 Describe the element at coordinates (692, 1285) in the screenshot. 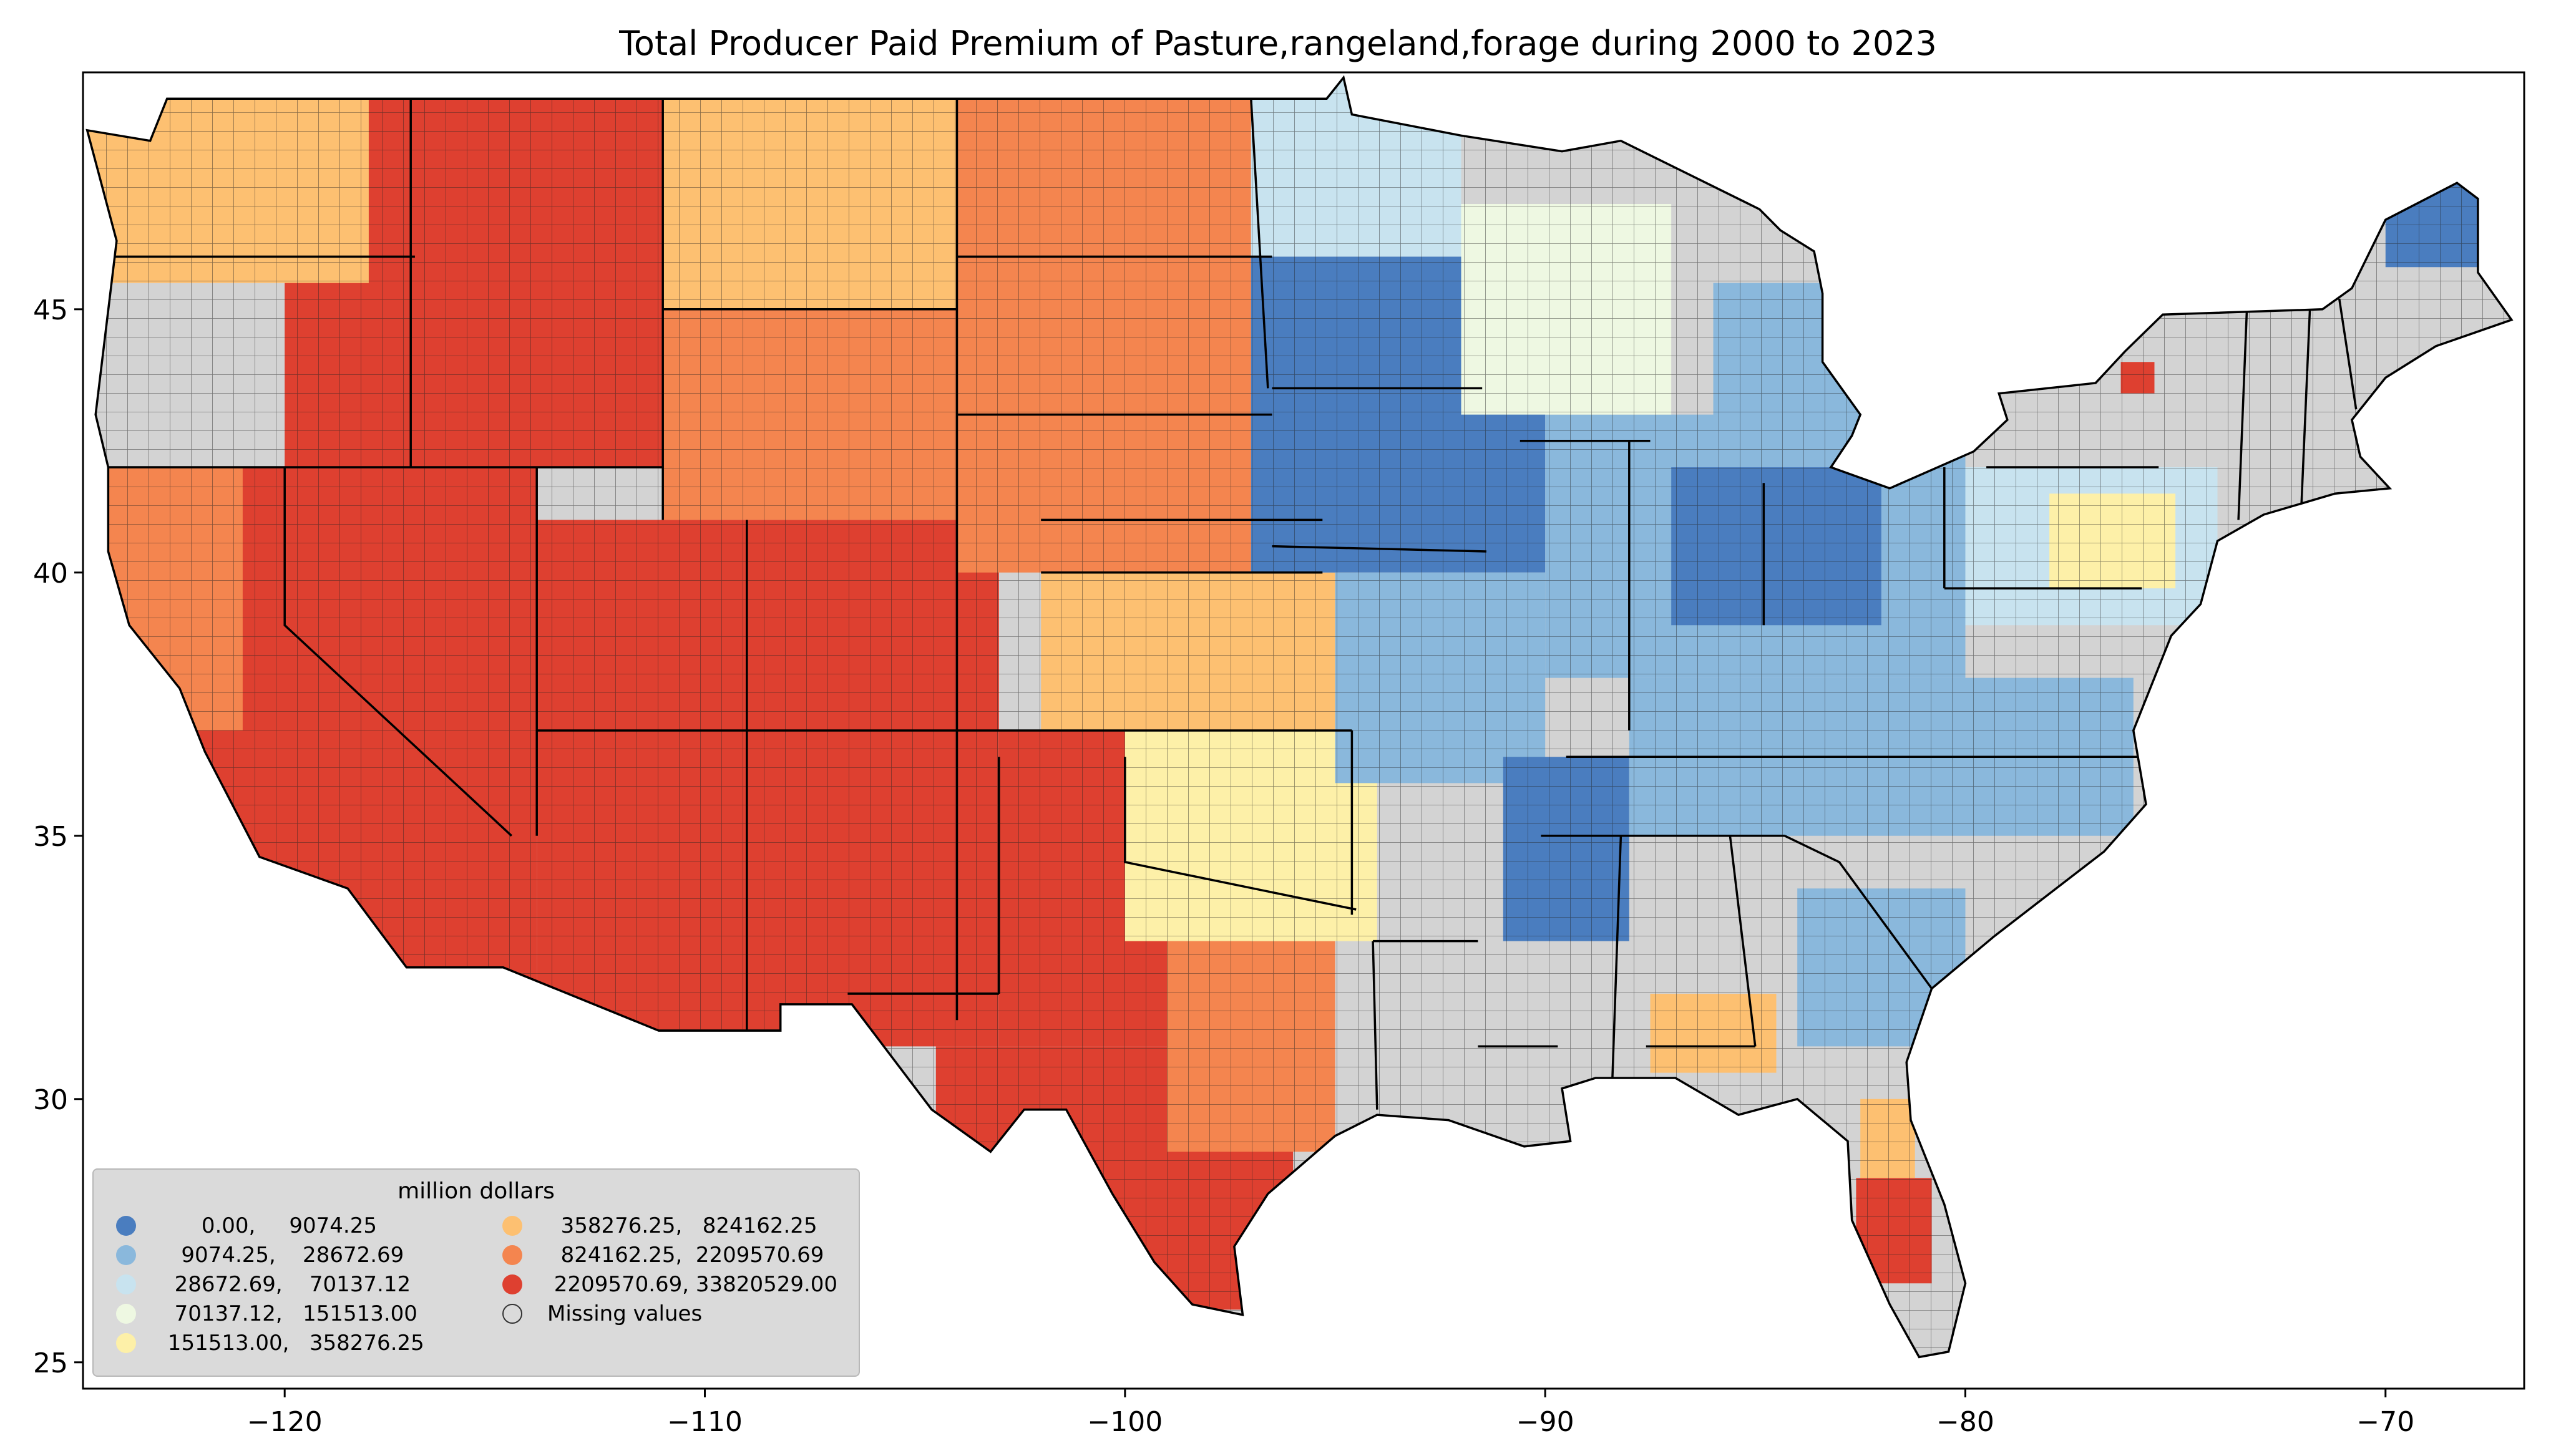

I see `legend-label: 2209570.69, 33820529.00` at that location.